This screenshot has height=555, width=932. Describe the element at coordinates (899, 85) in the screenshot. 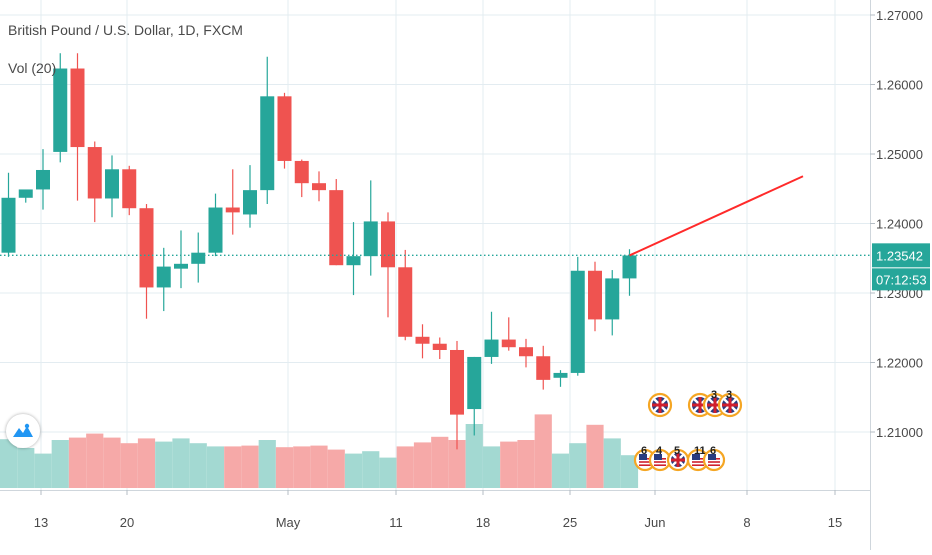

I see `price-tick-label: 1.26000` at that location.